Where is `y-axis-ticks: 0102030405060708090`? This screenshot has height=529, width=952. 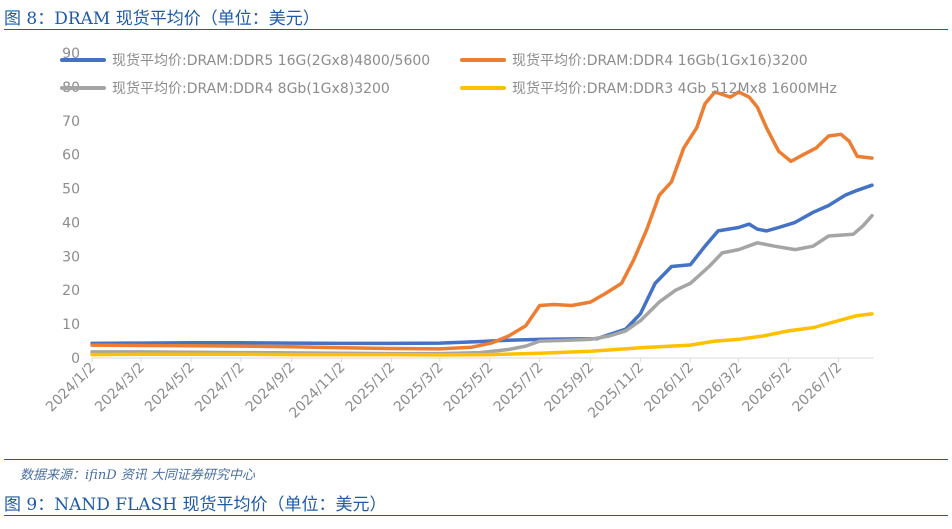
y-axis-ticks: 0102030405060708090 is located at coordinates (71, 206).